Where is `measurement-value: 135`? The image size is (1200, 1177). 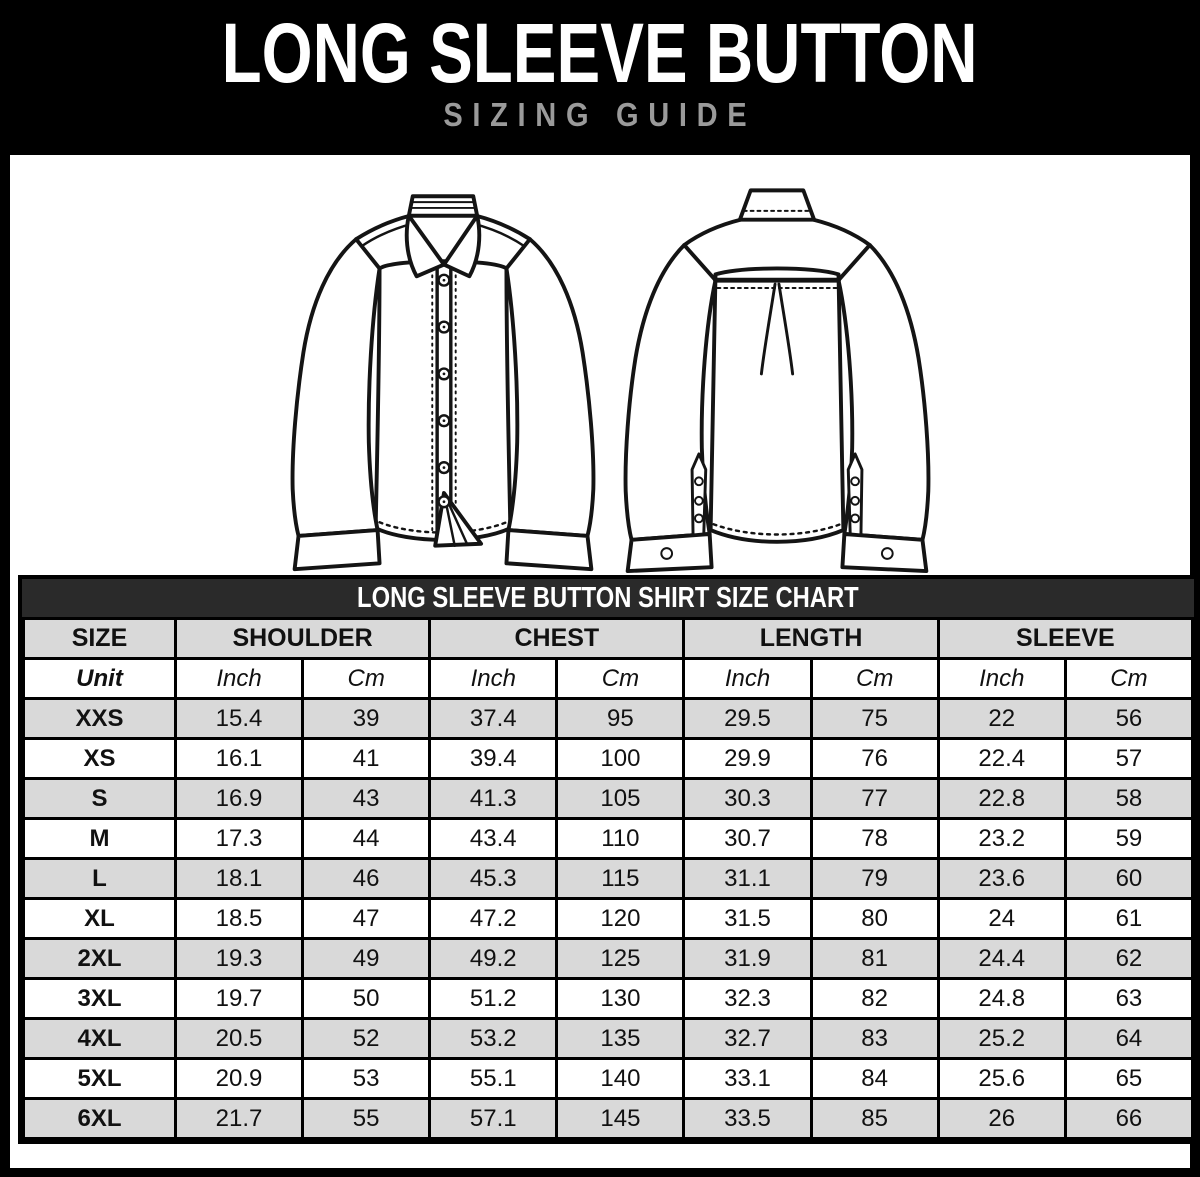
measurement-value: 135 is located at coordinates (620, 1038).